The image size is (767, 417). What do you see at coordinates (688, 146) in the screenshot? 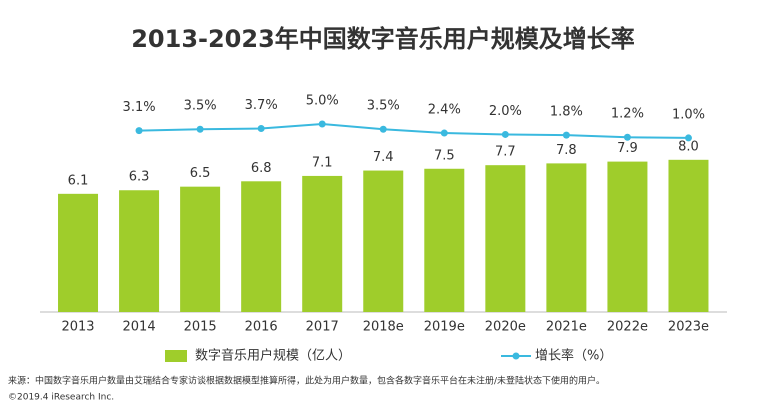
I see `bar-value-label: 8.0` at bounding box center [688, 146].